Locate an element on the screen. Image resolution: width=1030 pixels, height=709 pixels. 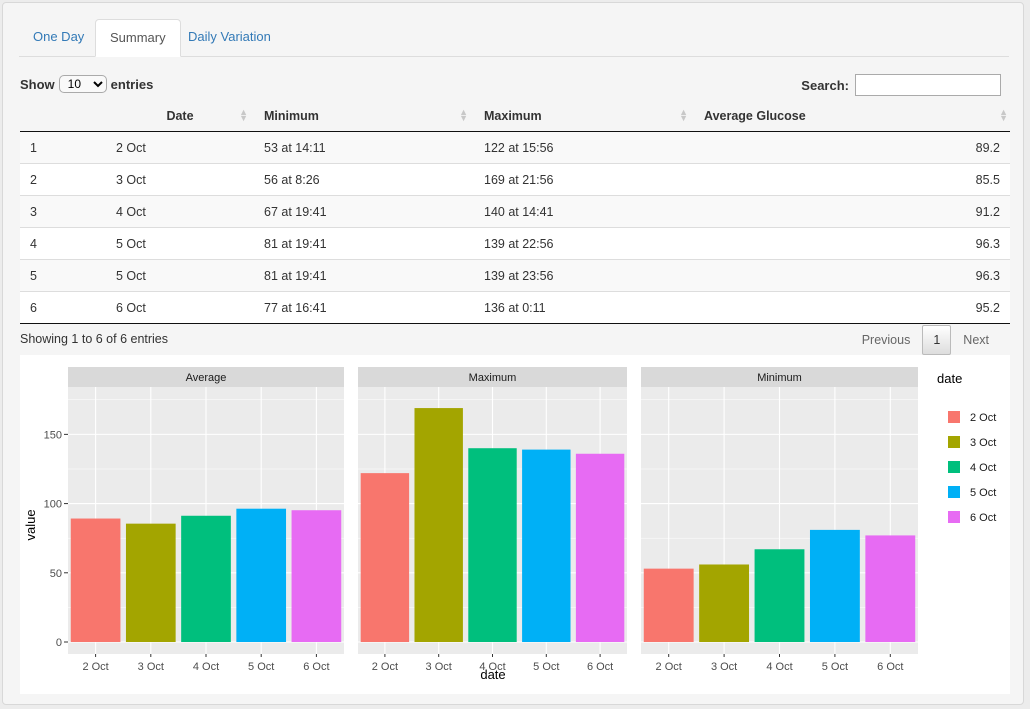
tab-daily-variation: Daily Variation is located at coordinates (229, 36).